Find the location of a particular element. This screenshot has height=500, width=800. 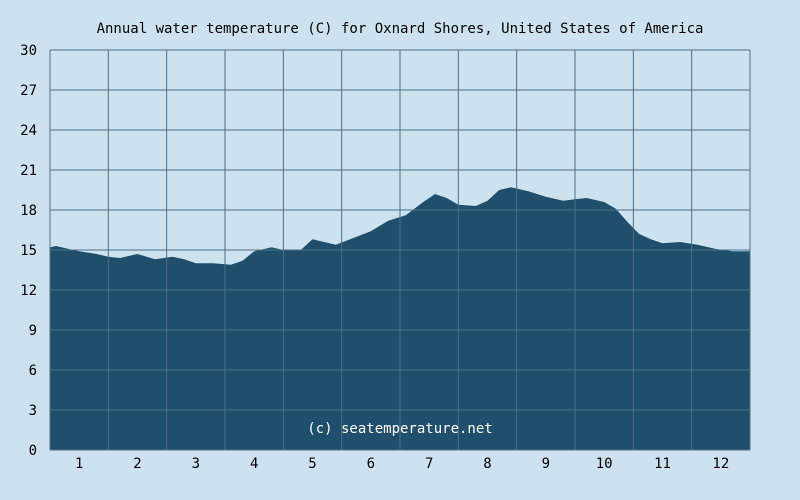

x-tick-label: 11 is located at coordinates (662, 464).